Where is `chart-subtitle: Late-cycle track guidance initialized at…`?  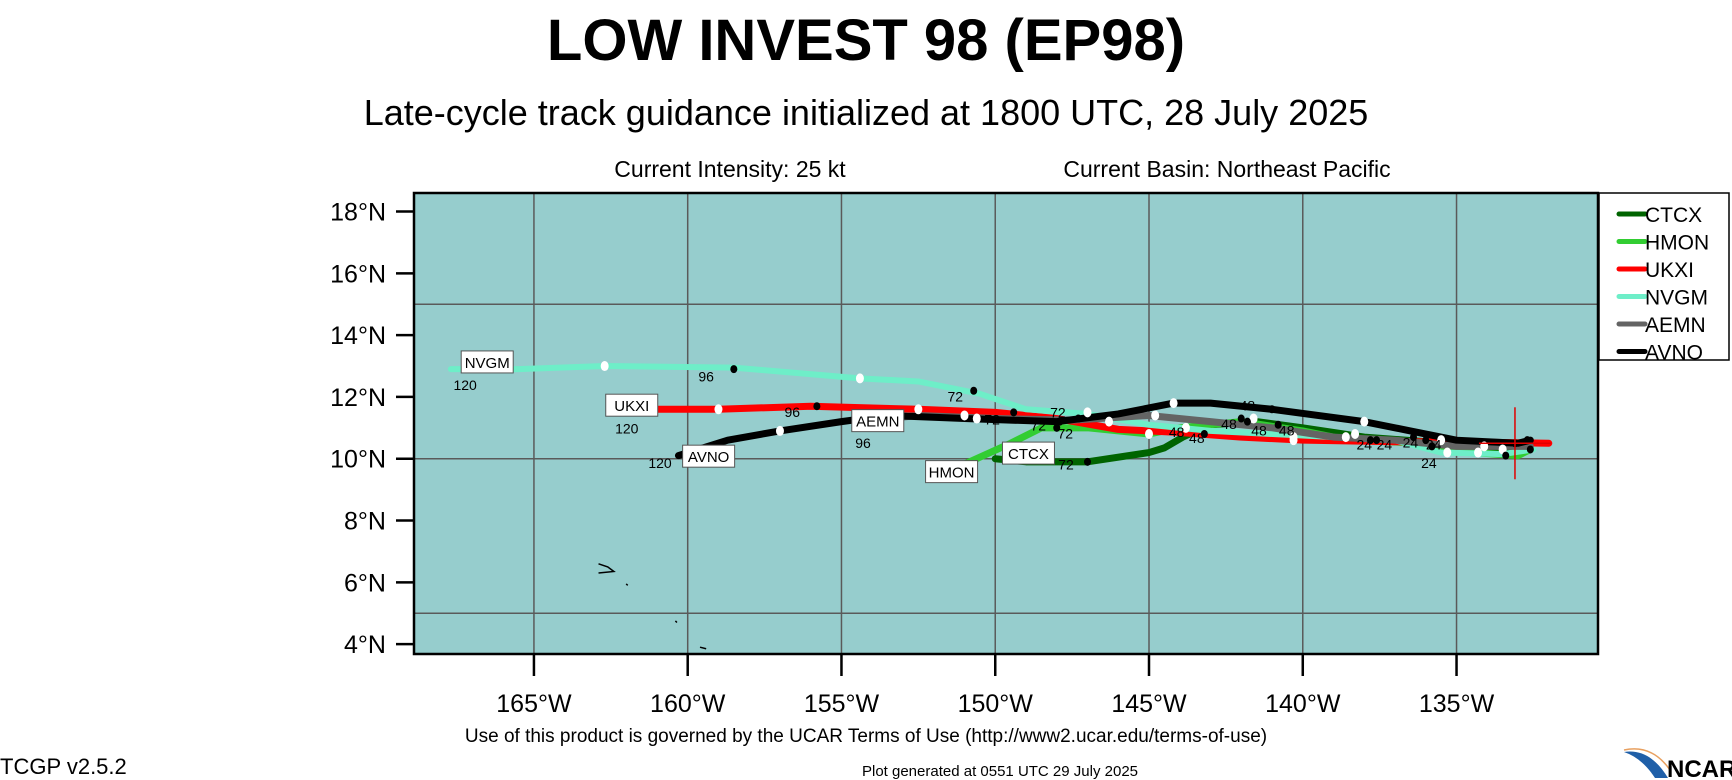
chart-subtitle: Late-cycle track guidance initialized at… is located at coordinates (866, 112).